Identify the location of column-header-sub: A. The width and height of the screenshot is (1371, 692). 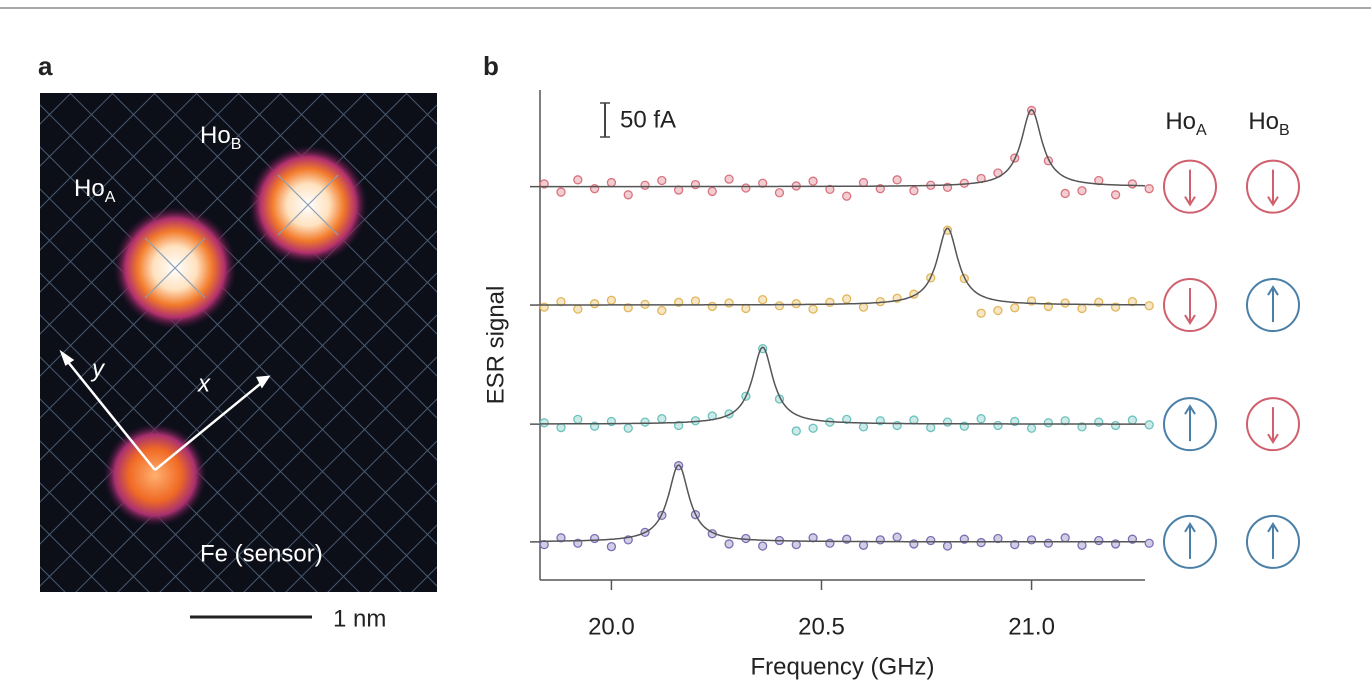
(1201, 130).